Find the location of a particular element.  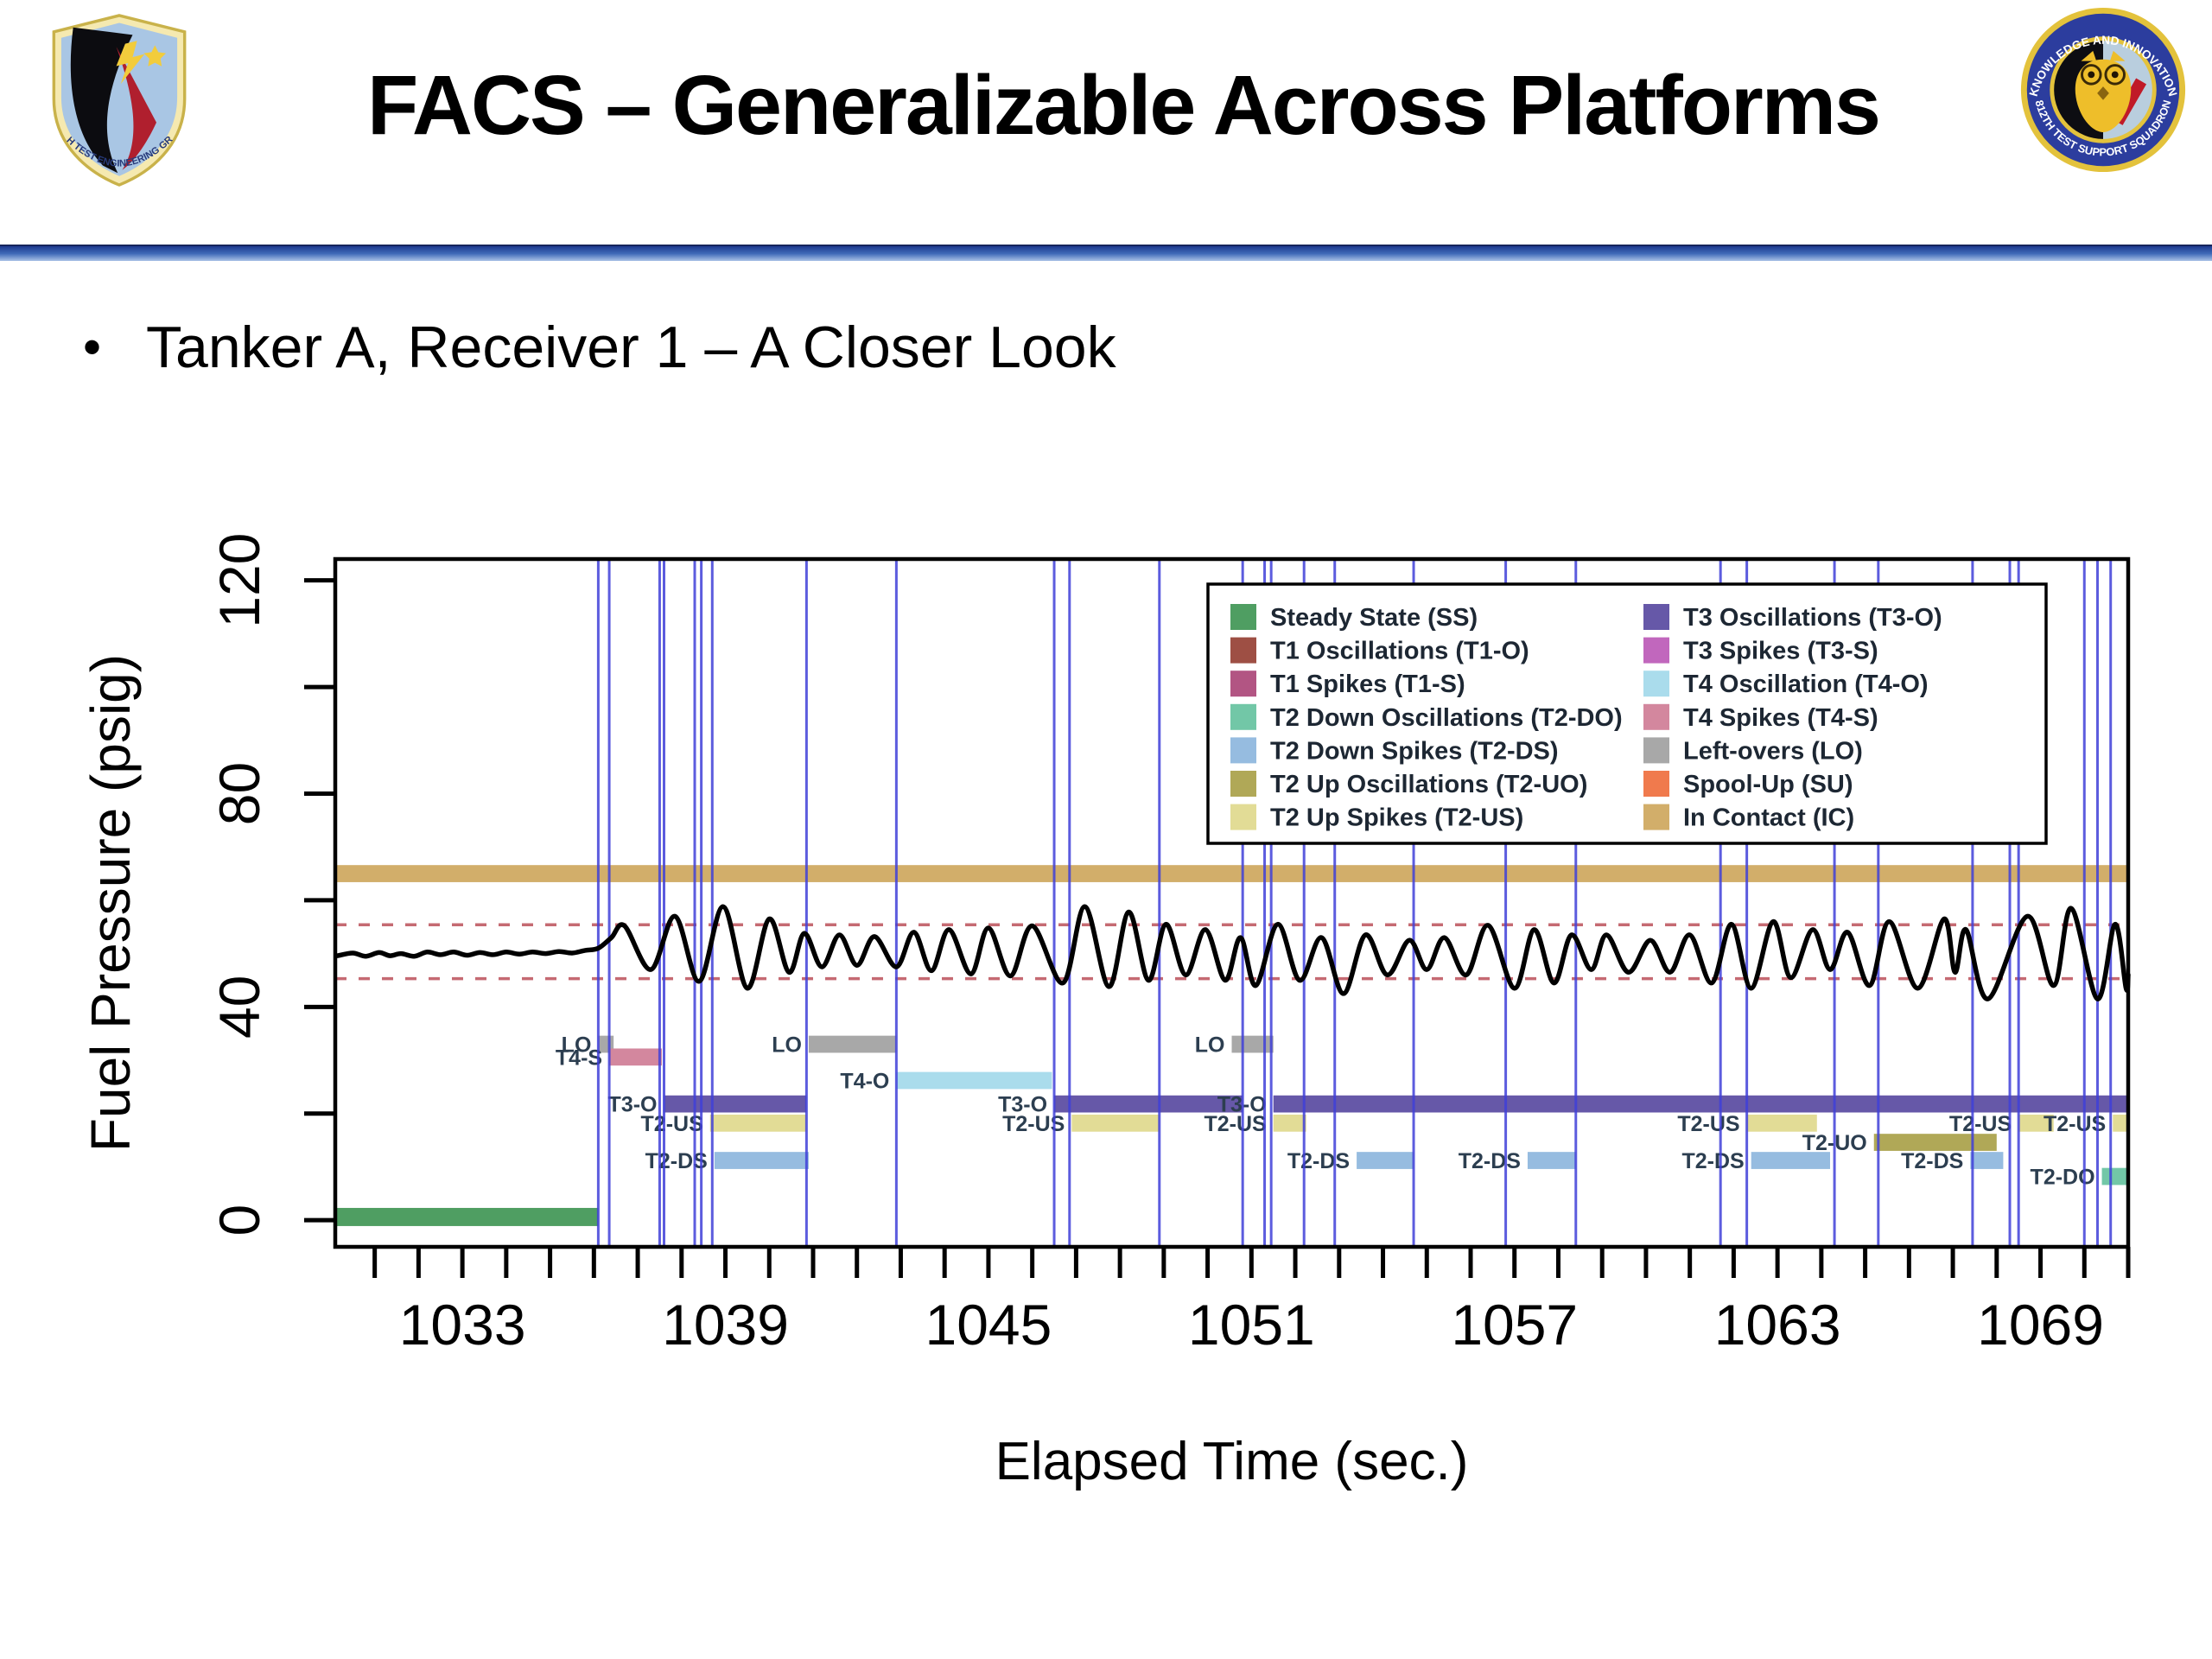

falcon-silhouette-icon is located at coordinates (101, 100).